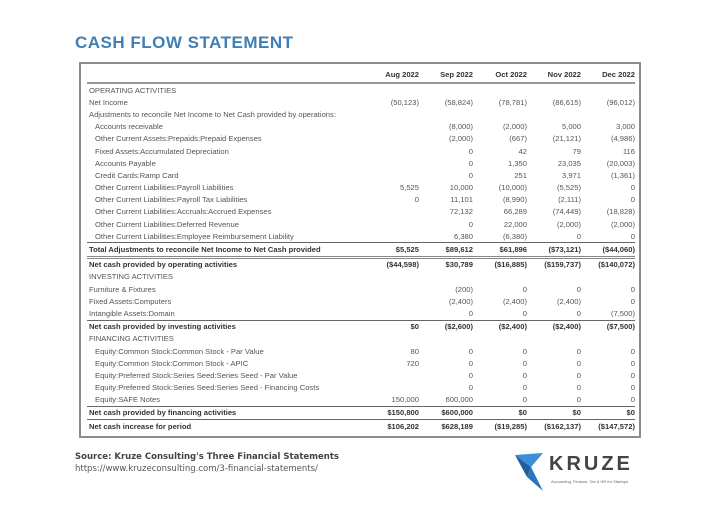 This screenshot has width=720, height=507. What do you see at coordinates (122, 289) in the screenshot?
I see `row-label: Furniture & Fixtures` at bounding box center [122, 289].